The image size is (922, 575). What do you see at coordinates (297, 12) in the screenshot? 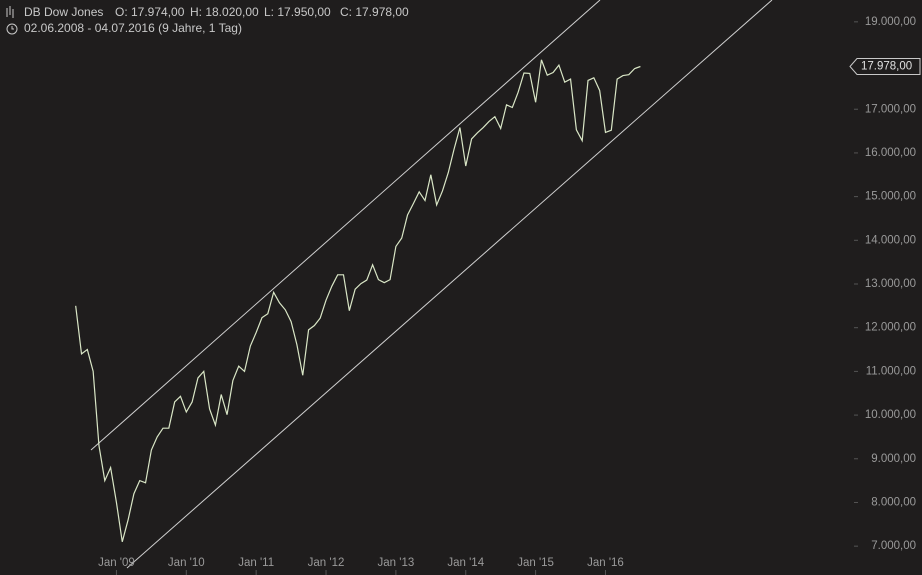
I see `low: L: 17.950,00` at bounding box center [297, 12].